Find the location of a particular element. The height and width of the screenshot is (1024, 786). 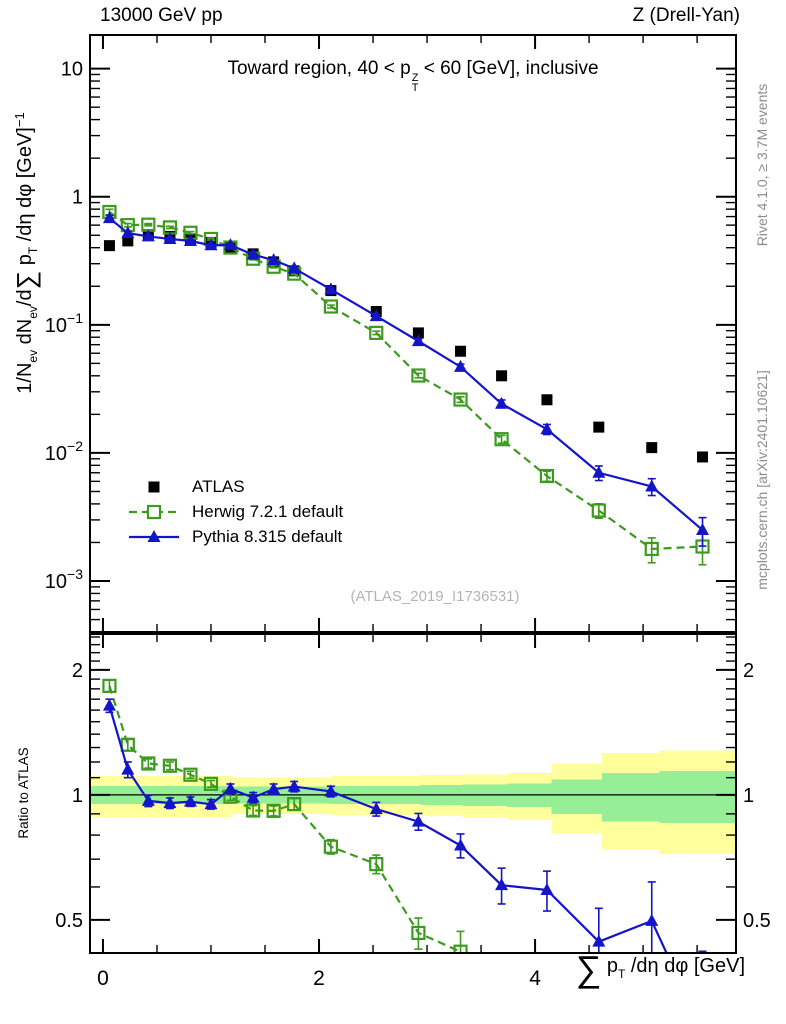

ratio-tick-label-right: 0.5 is located at coordinates (757, 921).